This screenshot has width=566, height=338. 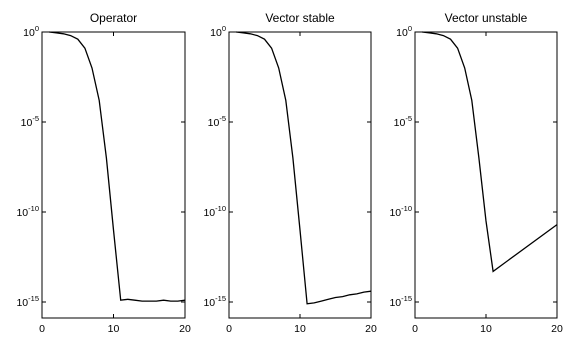 What do you see at coordinates (486, 18) in the screenshot?
I see `panel-title-3: Vector unstable` at bounding box center [486, 18].